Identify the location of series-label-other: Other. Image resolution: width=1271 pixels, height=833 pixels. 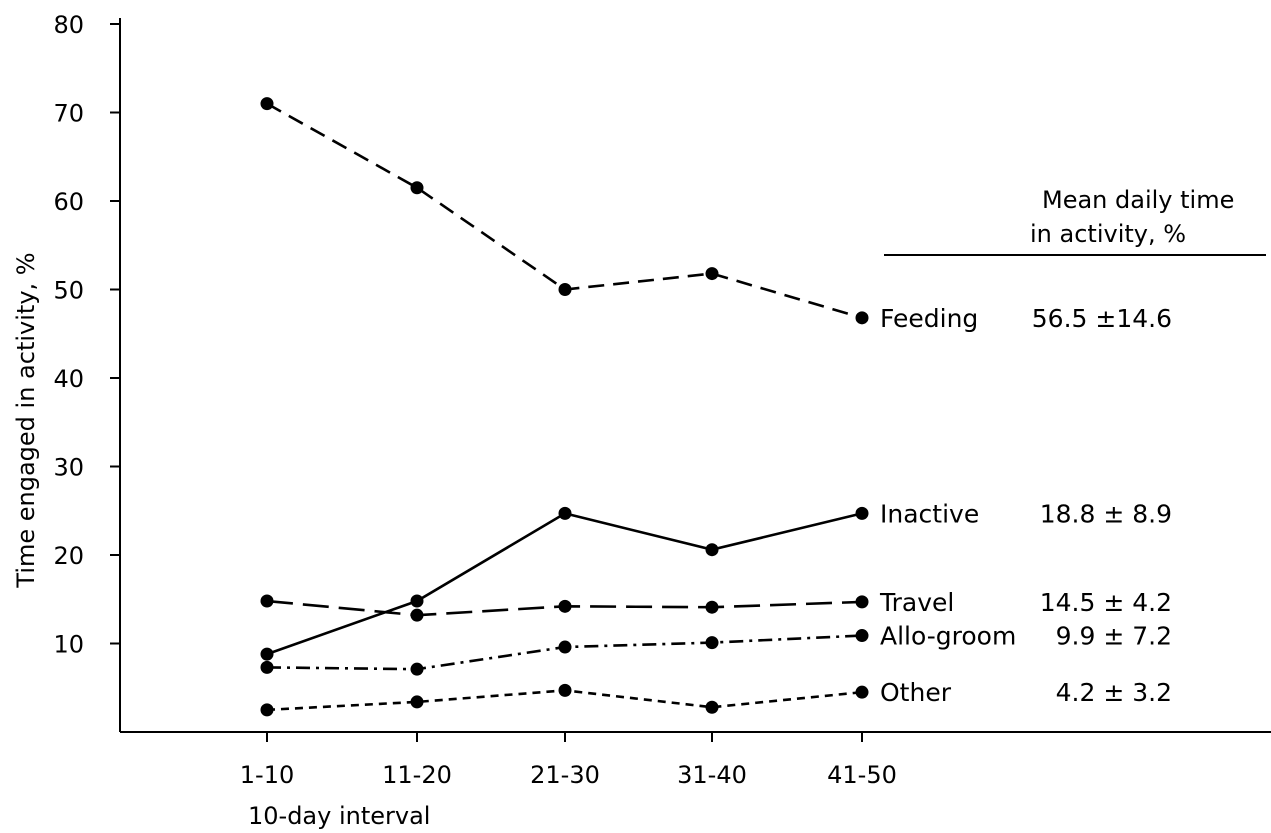
(916, 692).